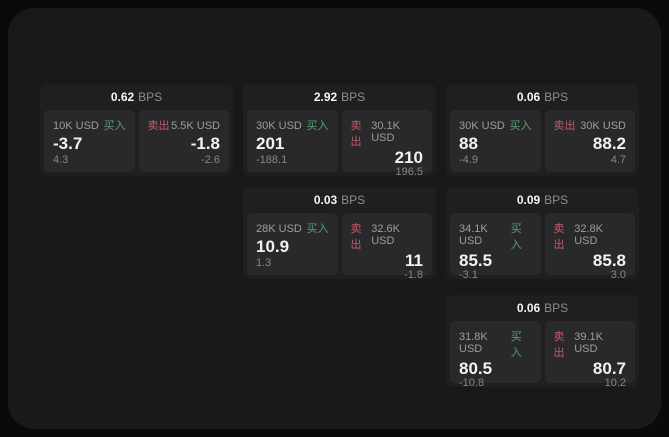 Image resolution: width=669 pixels, height=437 pixels. What do you see at coordinates (495, 355) in the screenshot?
I see `buy-quote-tile: 31.8K USD 买入 80.5 -10.8` at bounding box center [495, 355].